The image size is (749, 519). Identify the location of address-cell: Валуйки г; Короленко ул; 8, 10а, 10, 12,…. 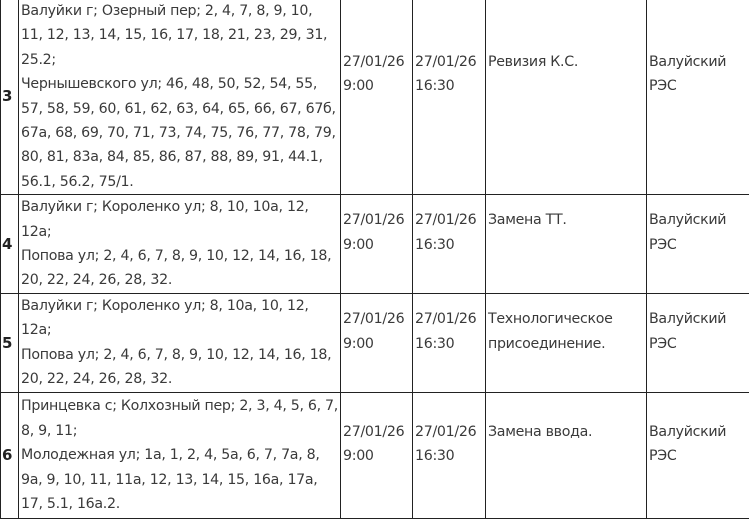
(180, 342).